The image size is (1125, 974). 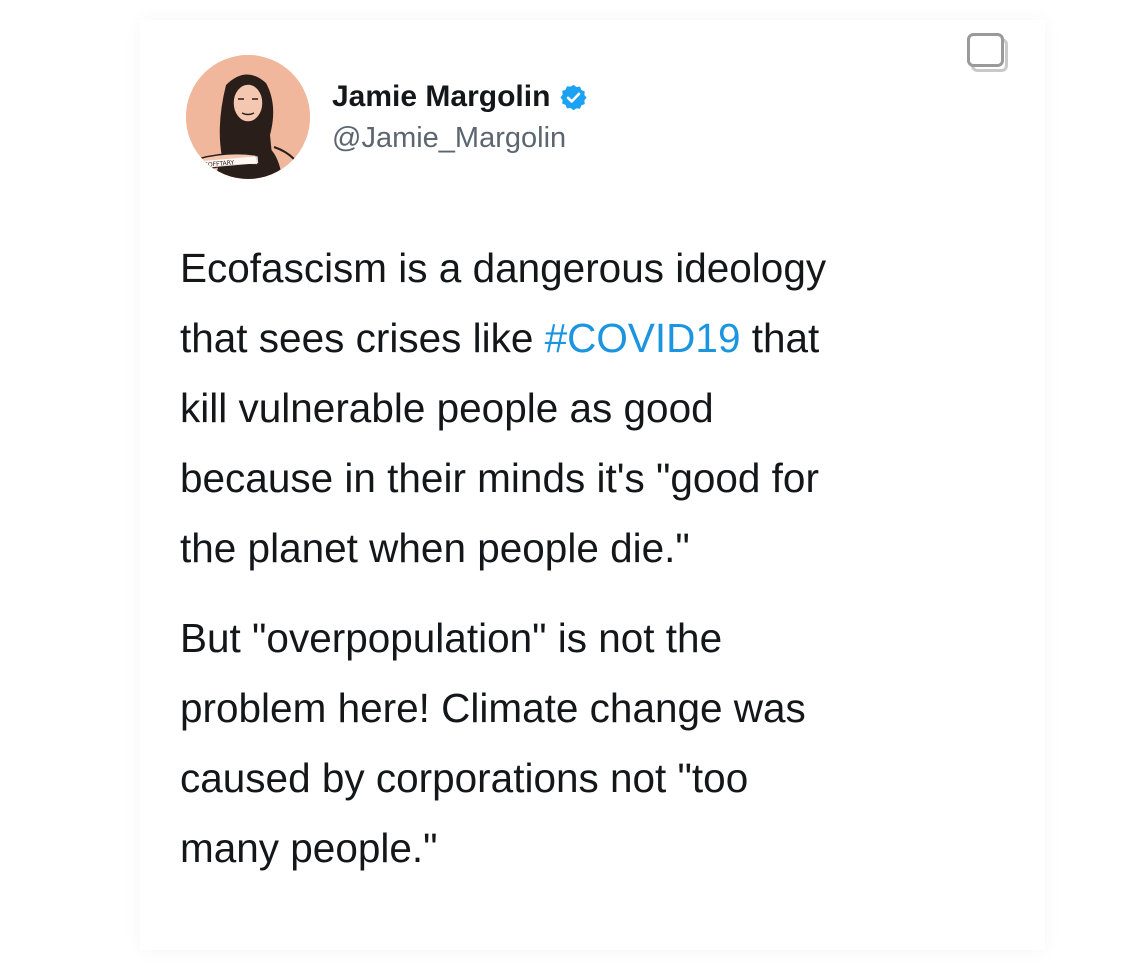 I want to click on tweet-text-segment: that, so click(x=780, y=338).